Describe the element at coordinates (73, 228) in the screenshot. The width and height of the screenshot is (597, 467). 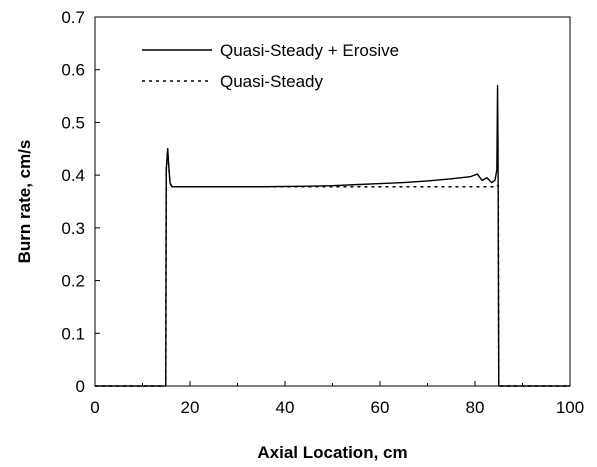
I see `y-tick-label: 0.3` at that location.